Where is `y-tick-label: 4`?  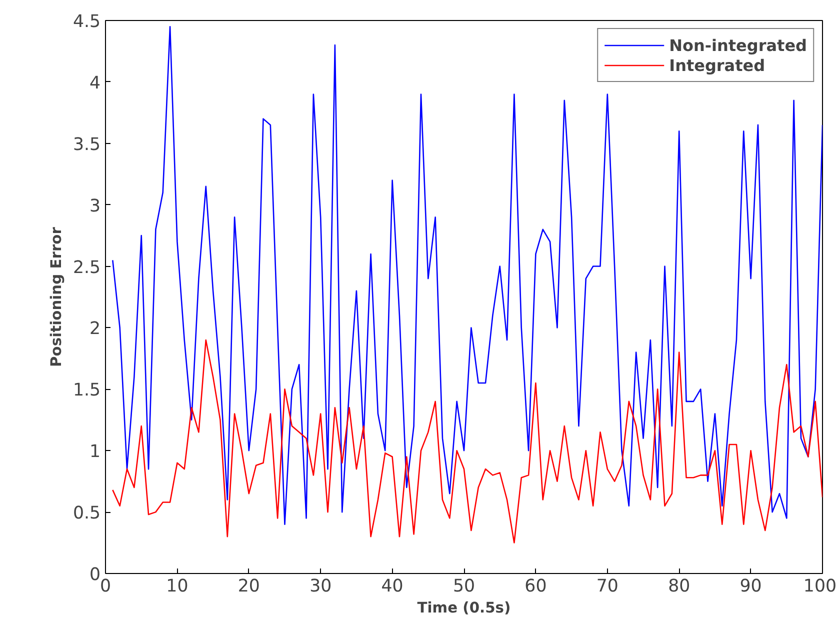
y-tick-label: 4 is located at coordinates (95, 83).